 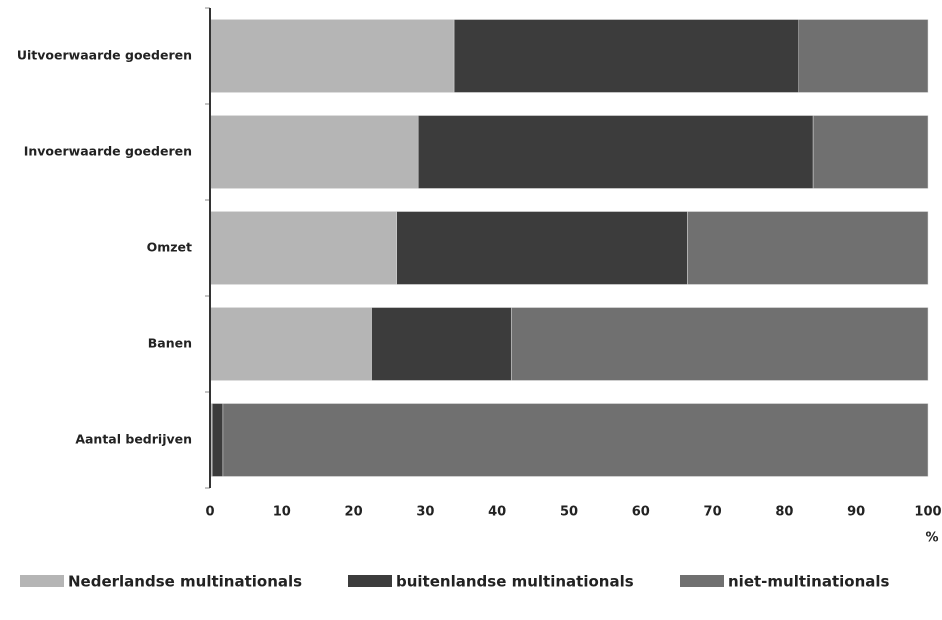 I want to click on x-tick-label: 40, so click(x=497, y=512).